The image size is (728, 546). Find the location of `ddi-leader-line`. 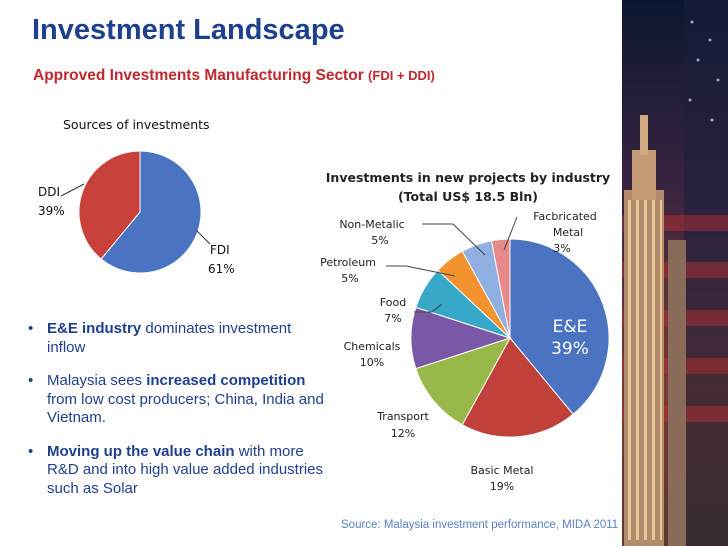

ddi-leader-line is located at coordinates (72, 190).